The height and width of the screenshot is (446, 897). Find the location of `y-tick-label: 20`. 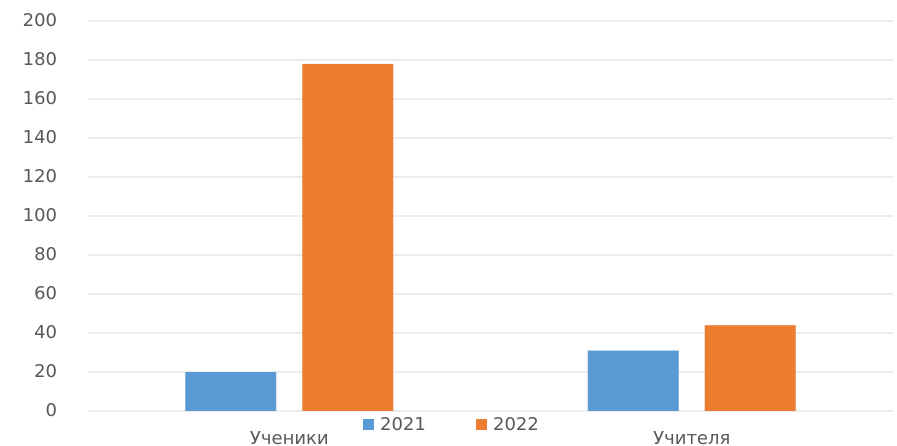

y-tick-label: 20 is located at coordinates (45, 371).